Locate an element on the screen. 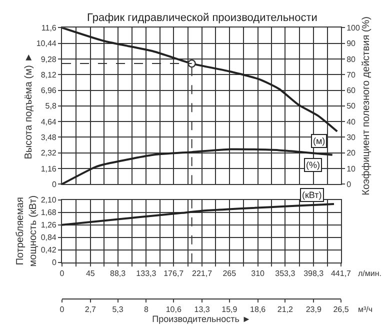  y2-tick-label: 50 is located at coordinates (351, 106).